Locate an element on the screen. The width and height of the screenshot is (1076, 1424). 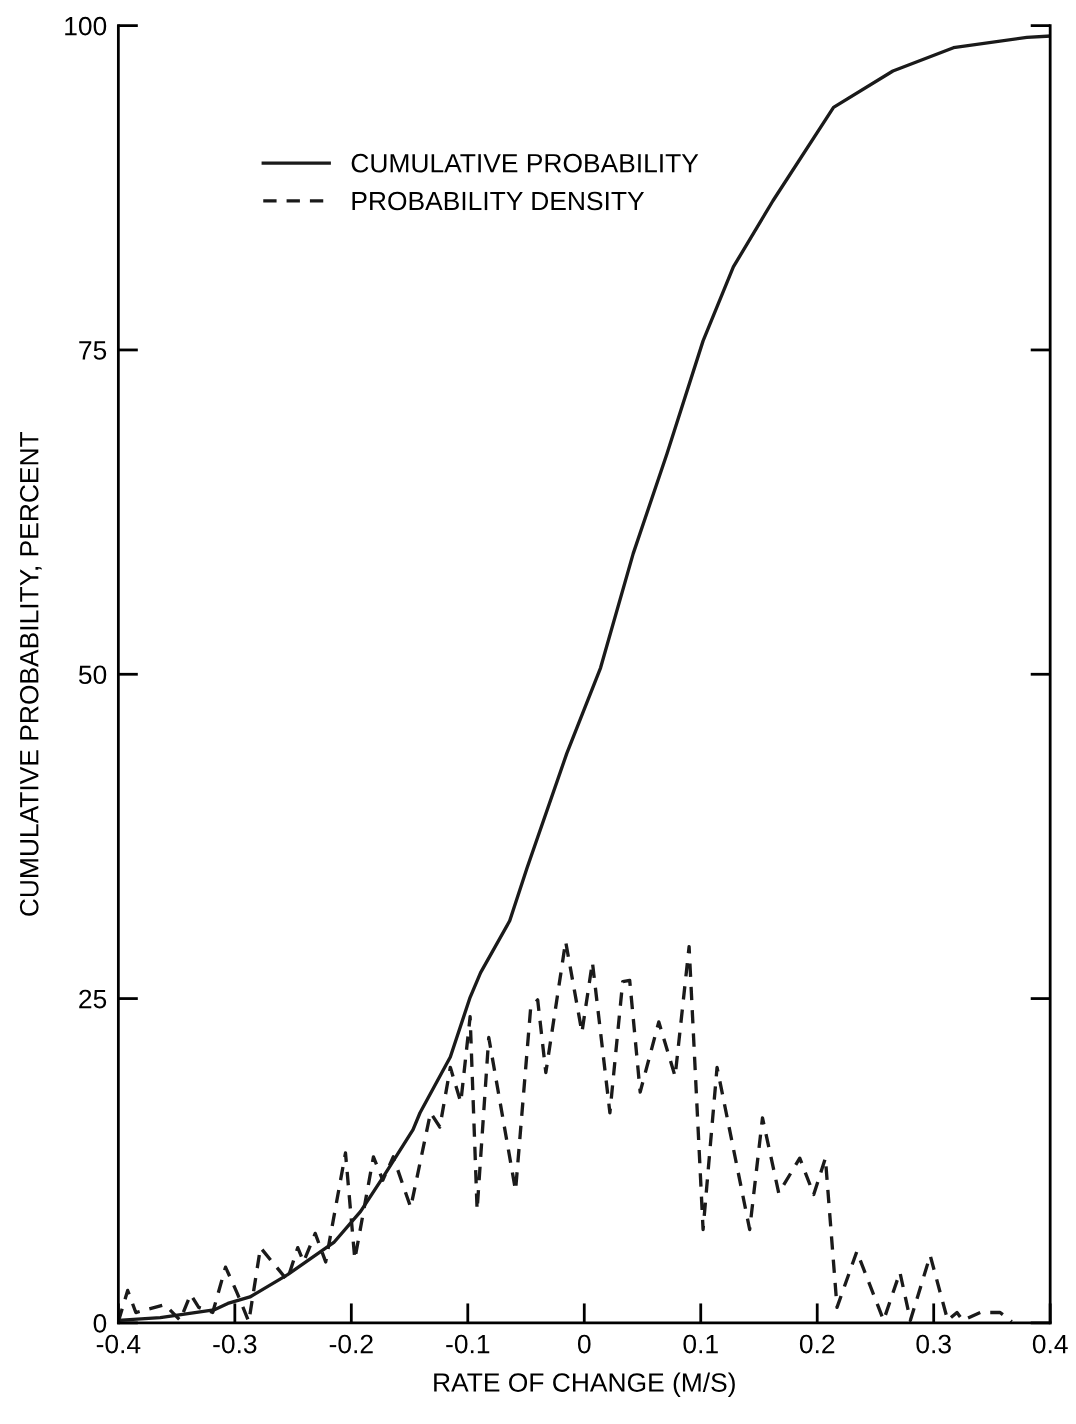
x-axis-title: RATE OF CHANGE (M/S) is located at coordinates (584, 1385).